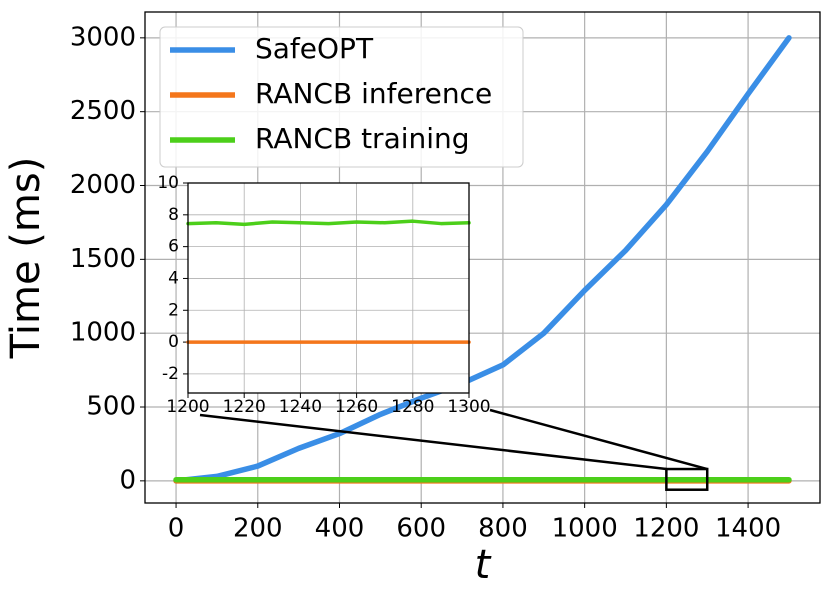 This screenshot has height=601, width=830. What do you see at coordinates (258, 529) in the screenshot?
I see `x-tick-label: 200` at bounding box center [258, 529].